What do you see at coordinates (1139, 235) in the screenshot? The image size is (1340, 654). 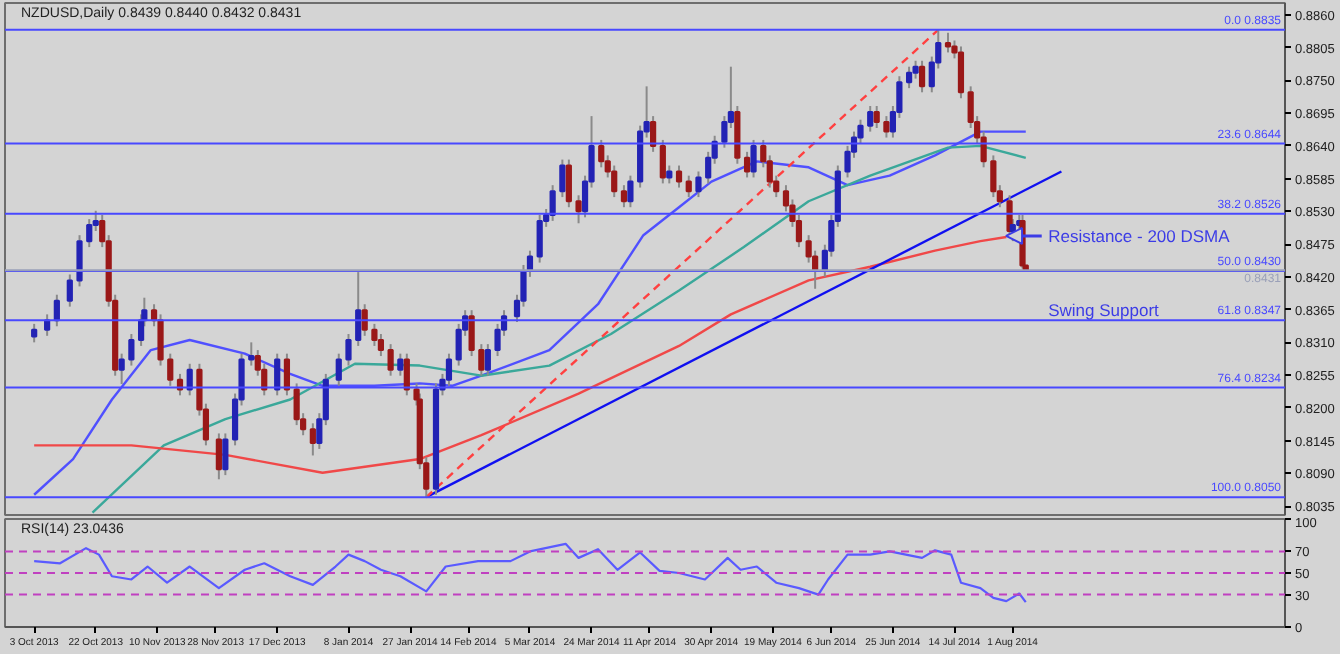 I see `annotation: Resistance - 200 DSMA` at bounding box center [1139, 235].